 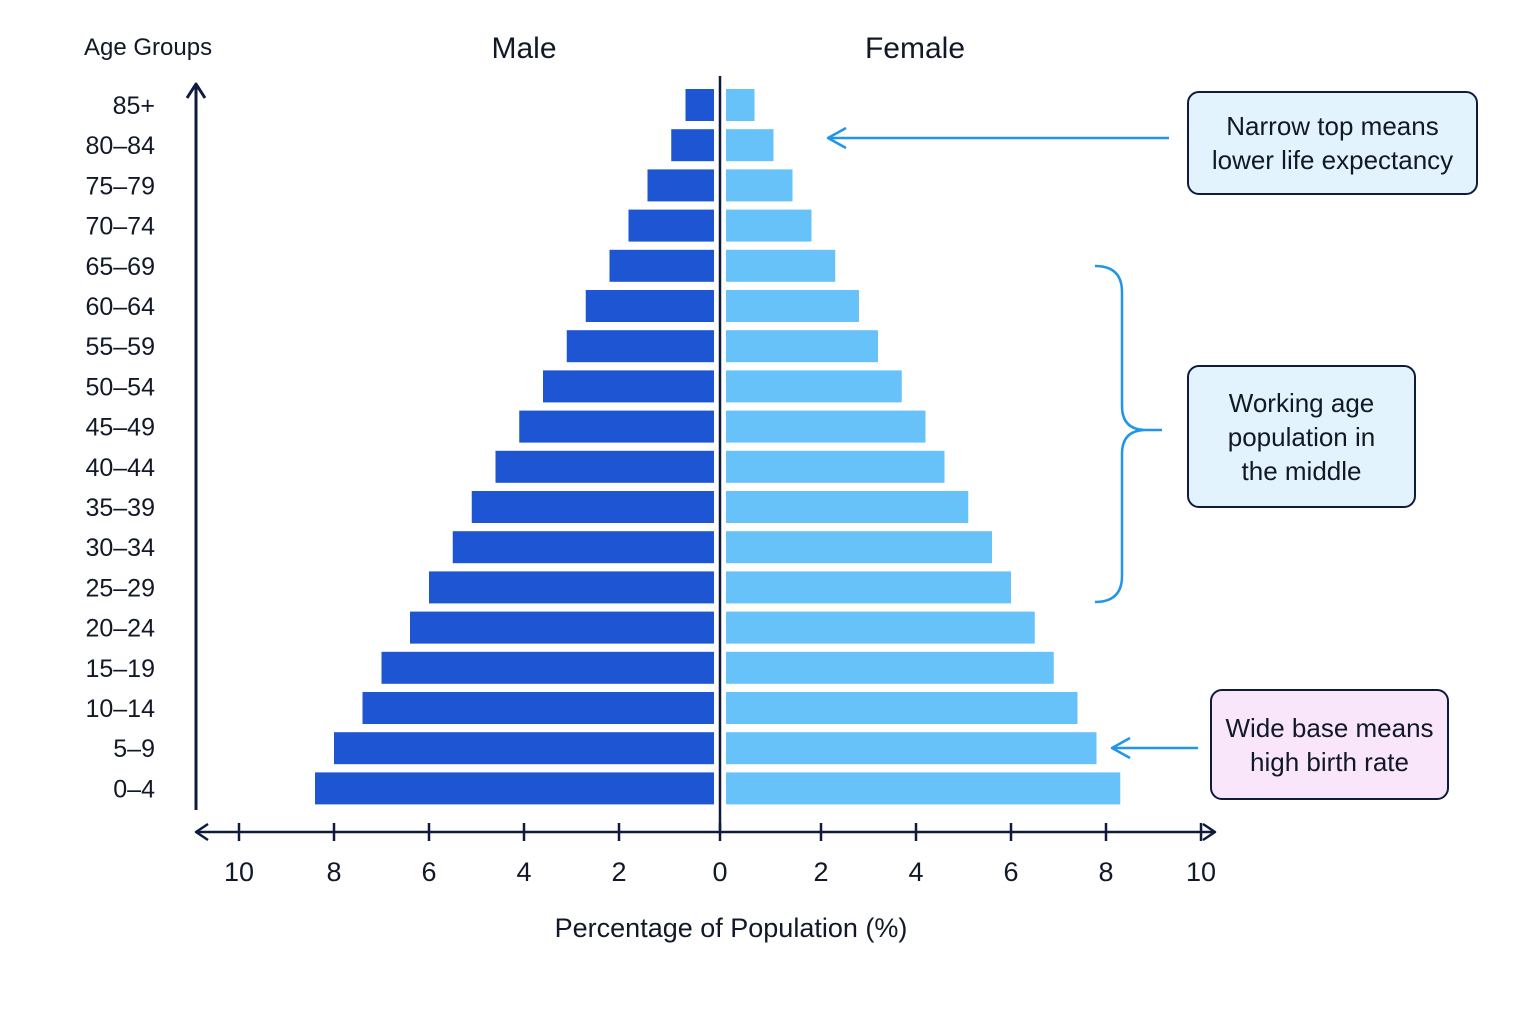 I want to click on y-axis-arrow, so click(x=196, y=90).